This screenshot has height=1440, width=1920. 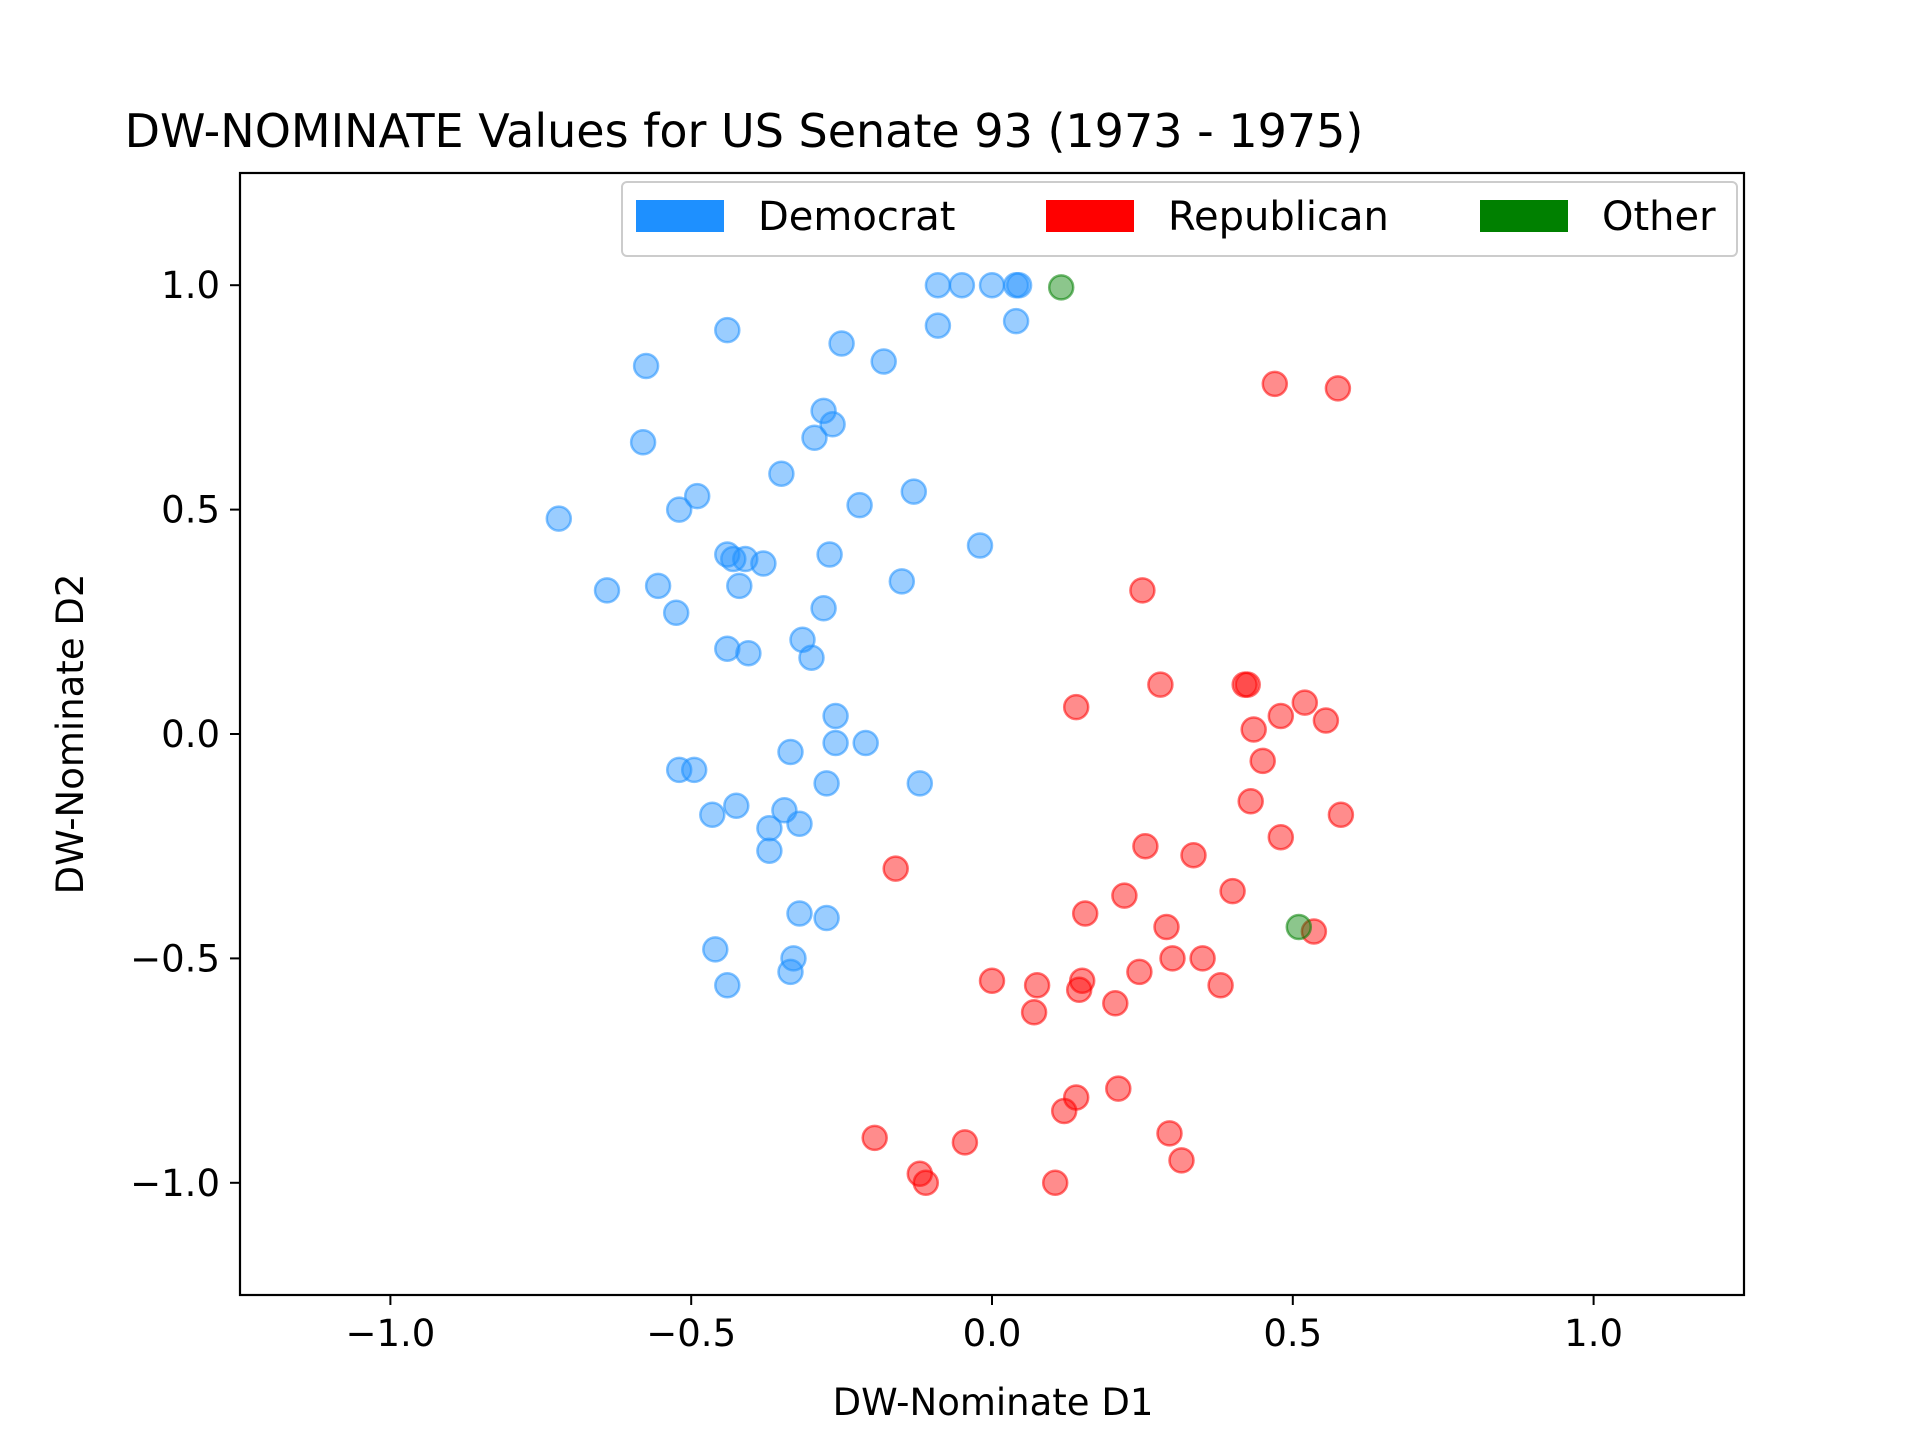 I want to click on legend-swatch-other, so click(x=1524, y=216).